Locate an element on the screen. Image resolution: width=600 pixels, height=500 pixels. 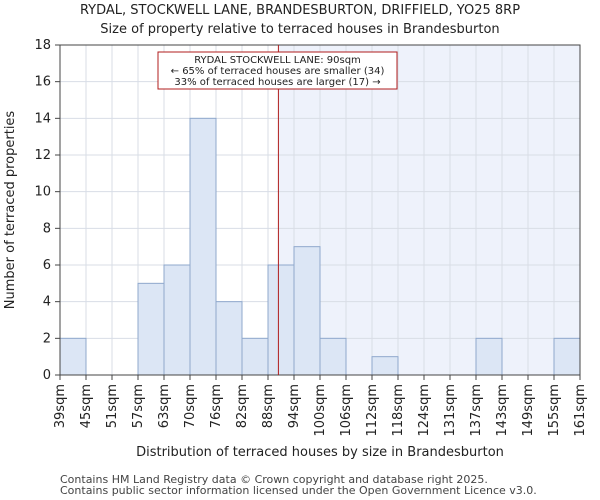
x-tick-label: 70sqm is located at coordinates (190, 406).